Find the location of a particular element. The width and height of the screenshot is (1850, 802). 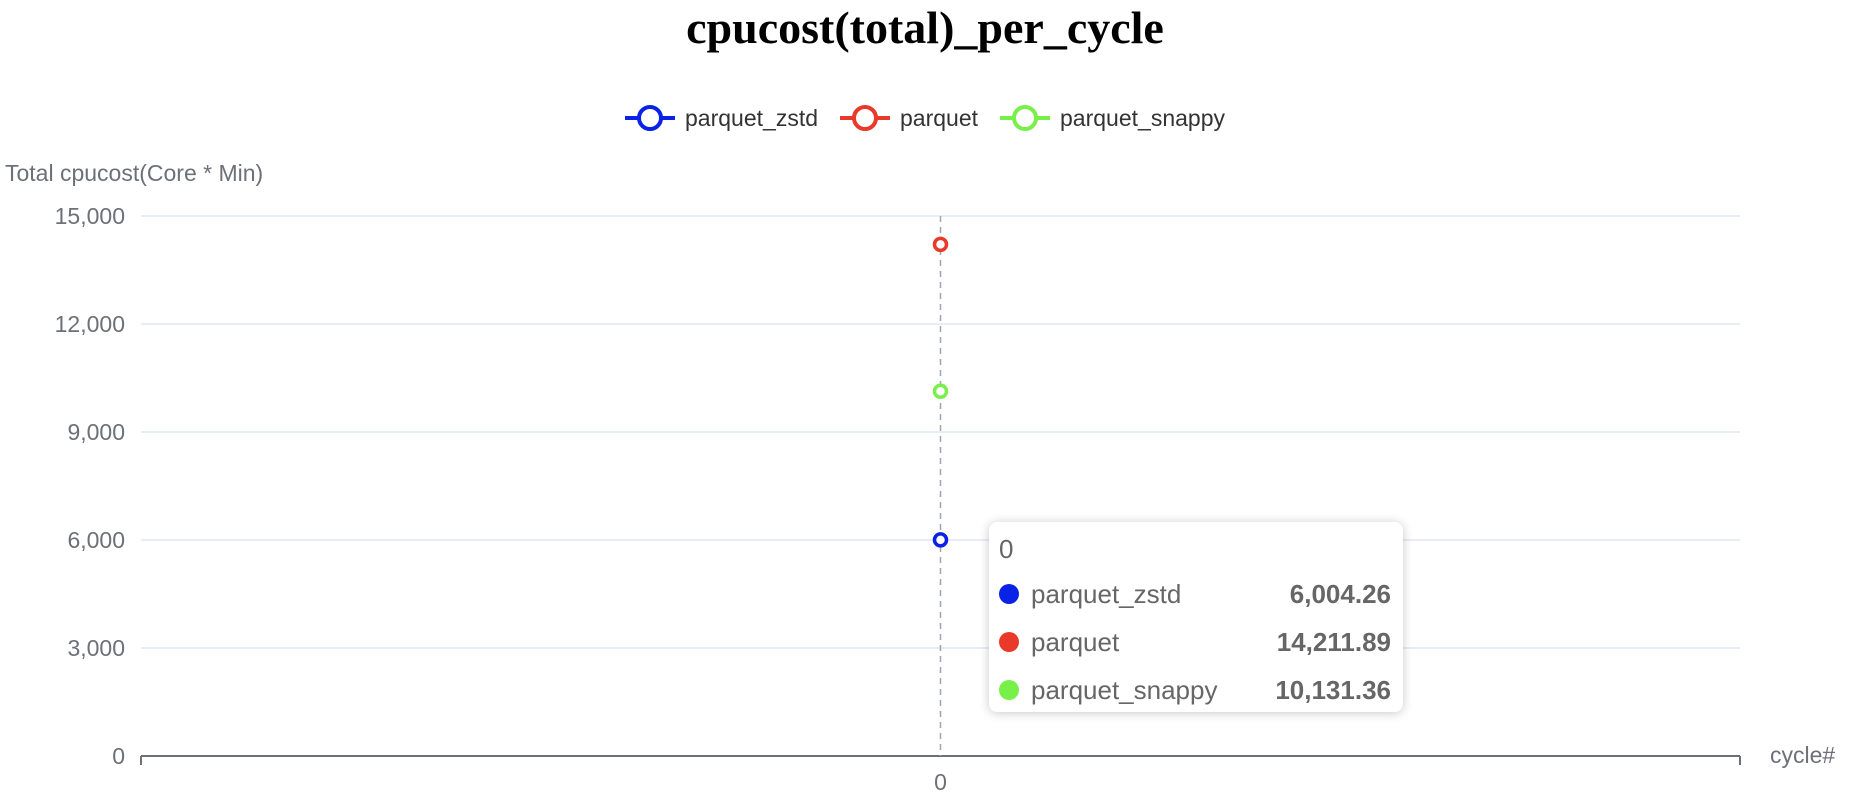

data-points is located at coordinates (940, 392).